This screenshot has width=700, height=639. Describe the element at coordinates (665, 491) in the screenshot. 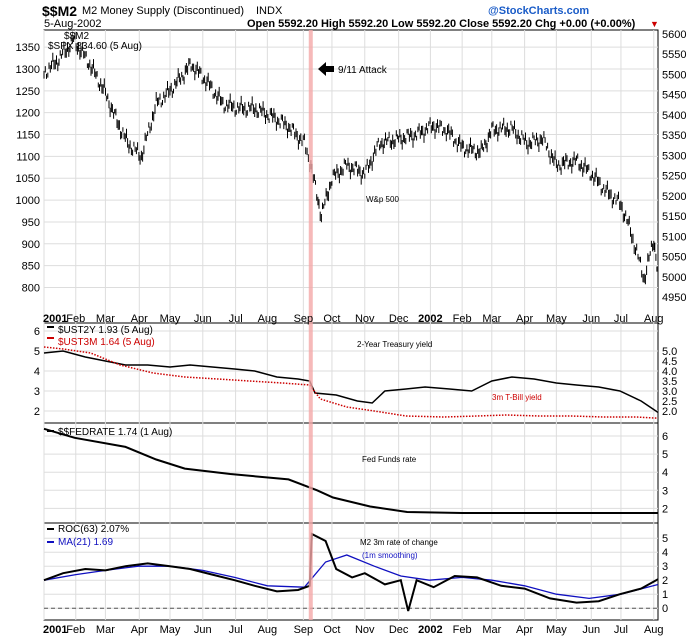

I see `fed-right-tick: 3` at that location.